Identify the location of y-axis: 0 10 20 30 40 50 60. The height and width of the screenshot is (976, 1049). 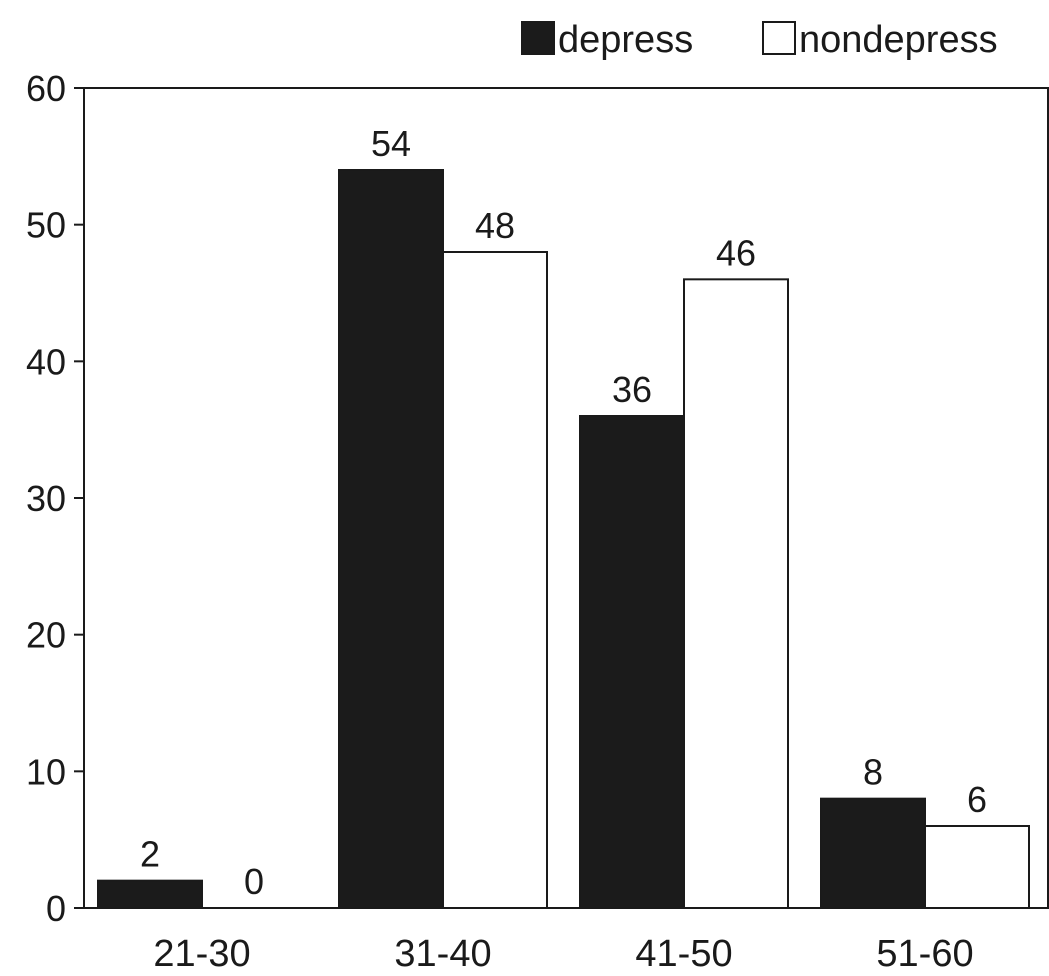
(55, 498).